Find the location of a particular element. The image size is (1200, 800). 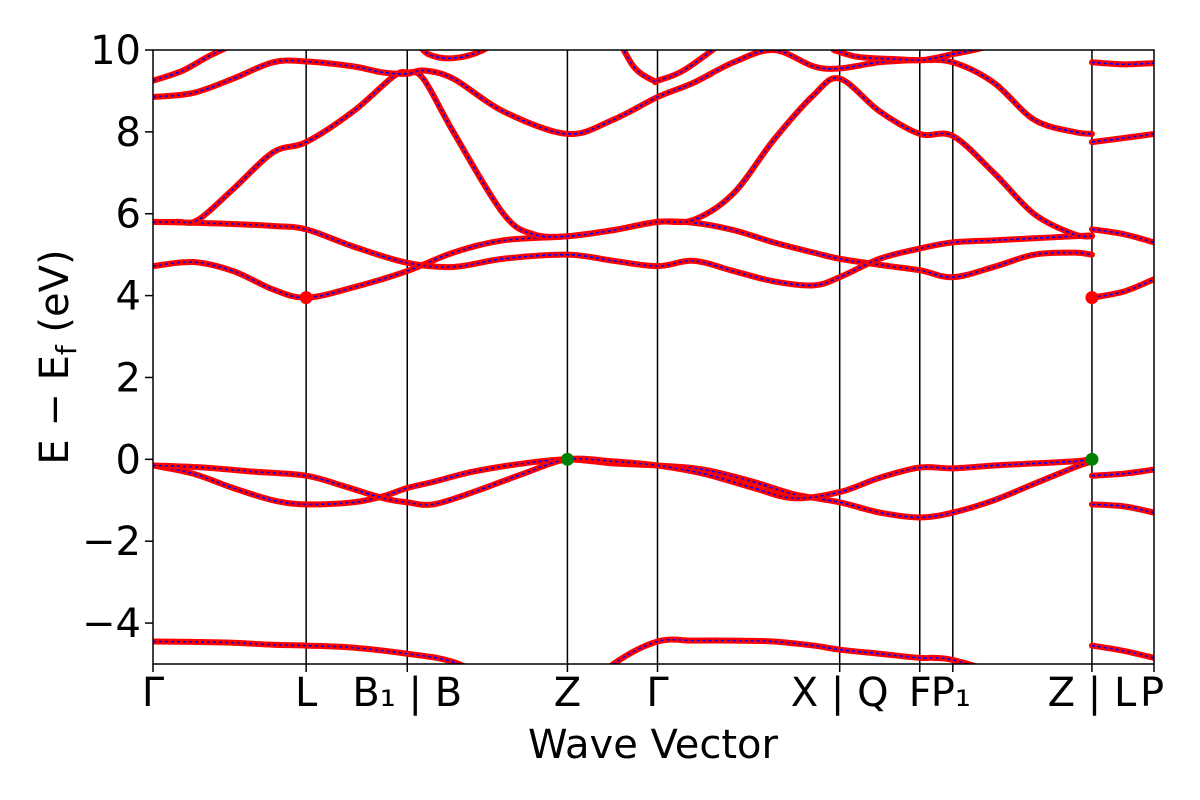

x-tick-label-9: P is located at coordinates (1152, 693).